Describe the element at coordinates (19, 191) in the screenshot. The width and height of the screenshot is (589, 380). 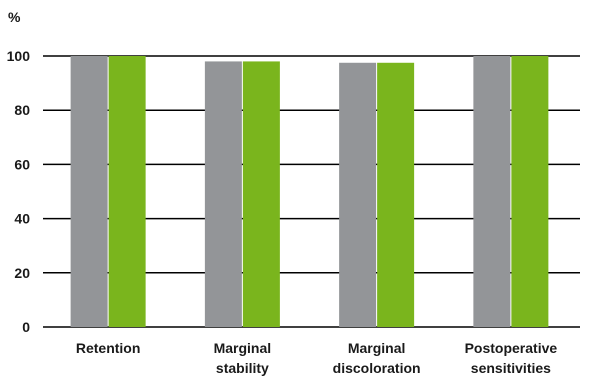
I see `y-tick-labels: 0 20 40 60 80 100` at that location.